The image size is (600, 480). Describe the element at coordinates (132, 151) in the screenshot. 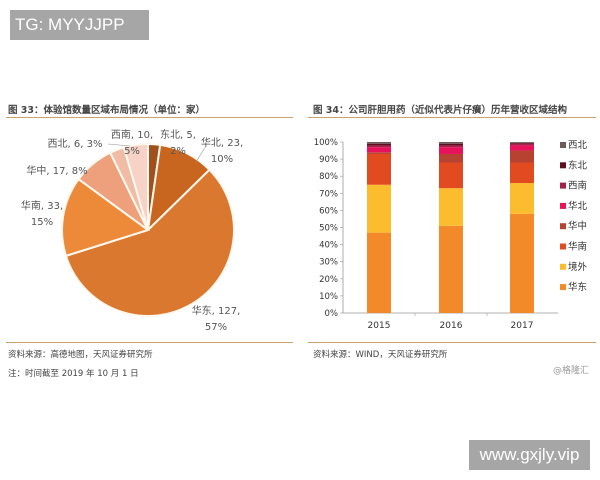

I see `pie-label-pct-6: 5%` at that location.